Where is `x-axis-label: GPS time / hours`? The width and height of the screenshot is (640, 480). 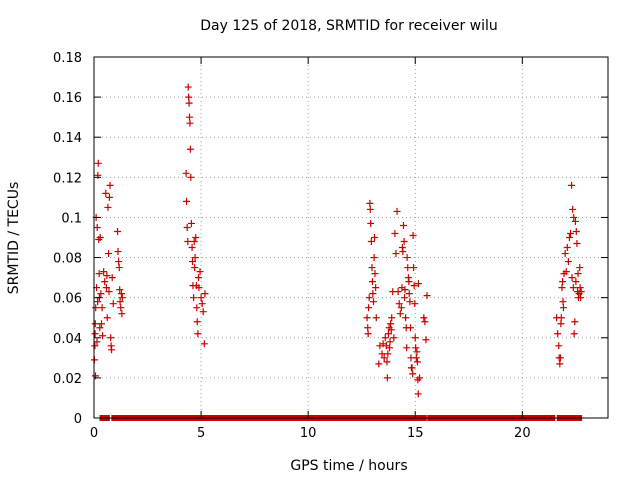 x-axis-label: GPS time / hours is located at coordinates (348, 466).